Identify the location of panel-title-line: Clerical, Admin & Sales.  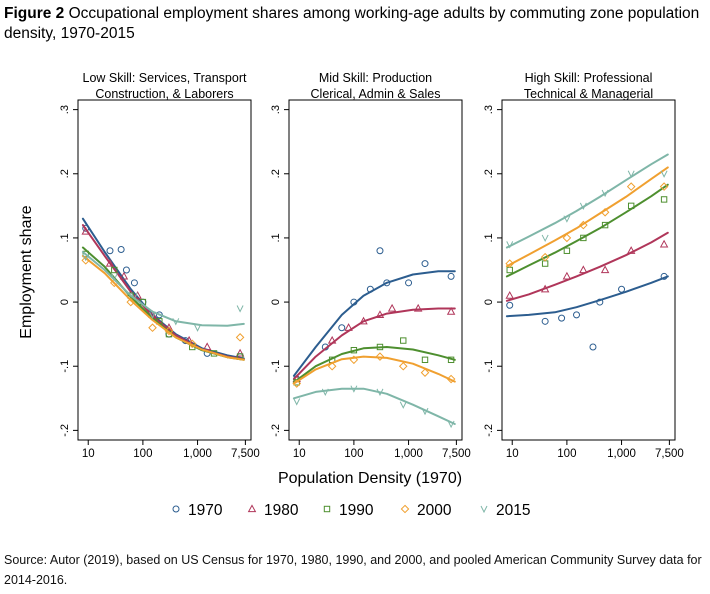
(376, 94).